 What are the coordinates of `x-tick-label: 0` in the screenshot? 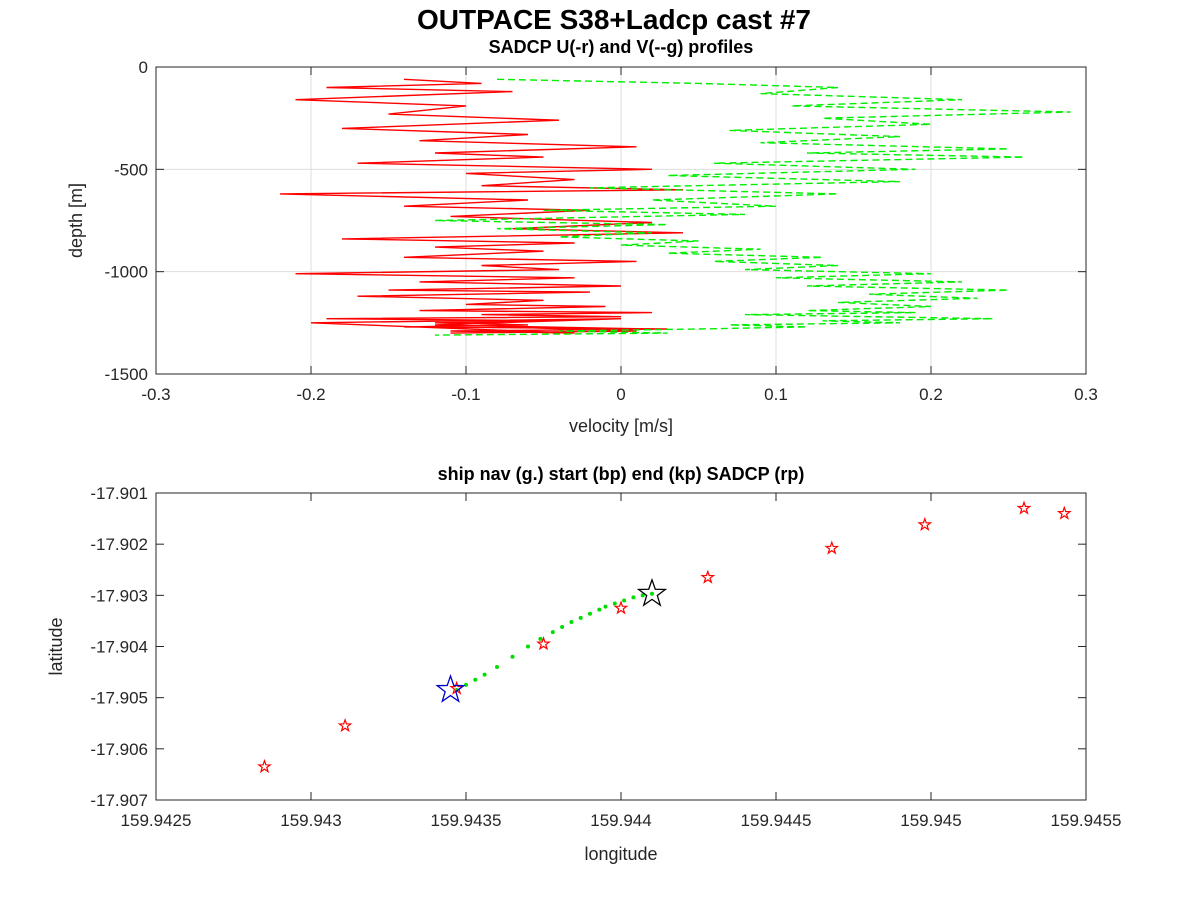 It's located at (620, 394).